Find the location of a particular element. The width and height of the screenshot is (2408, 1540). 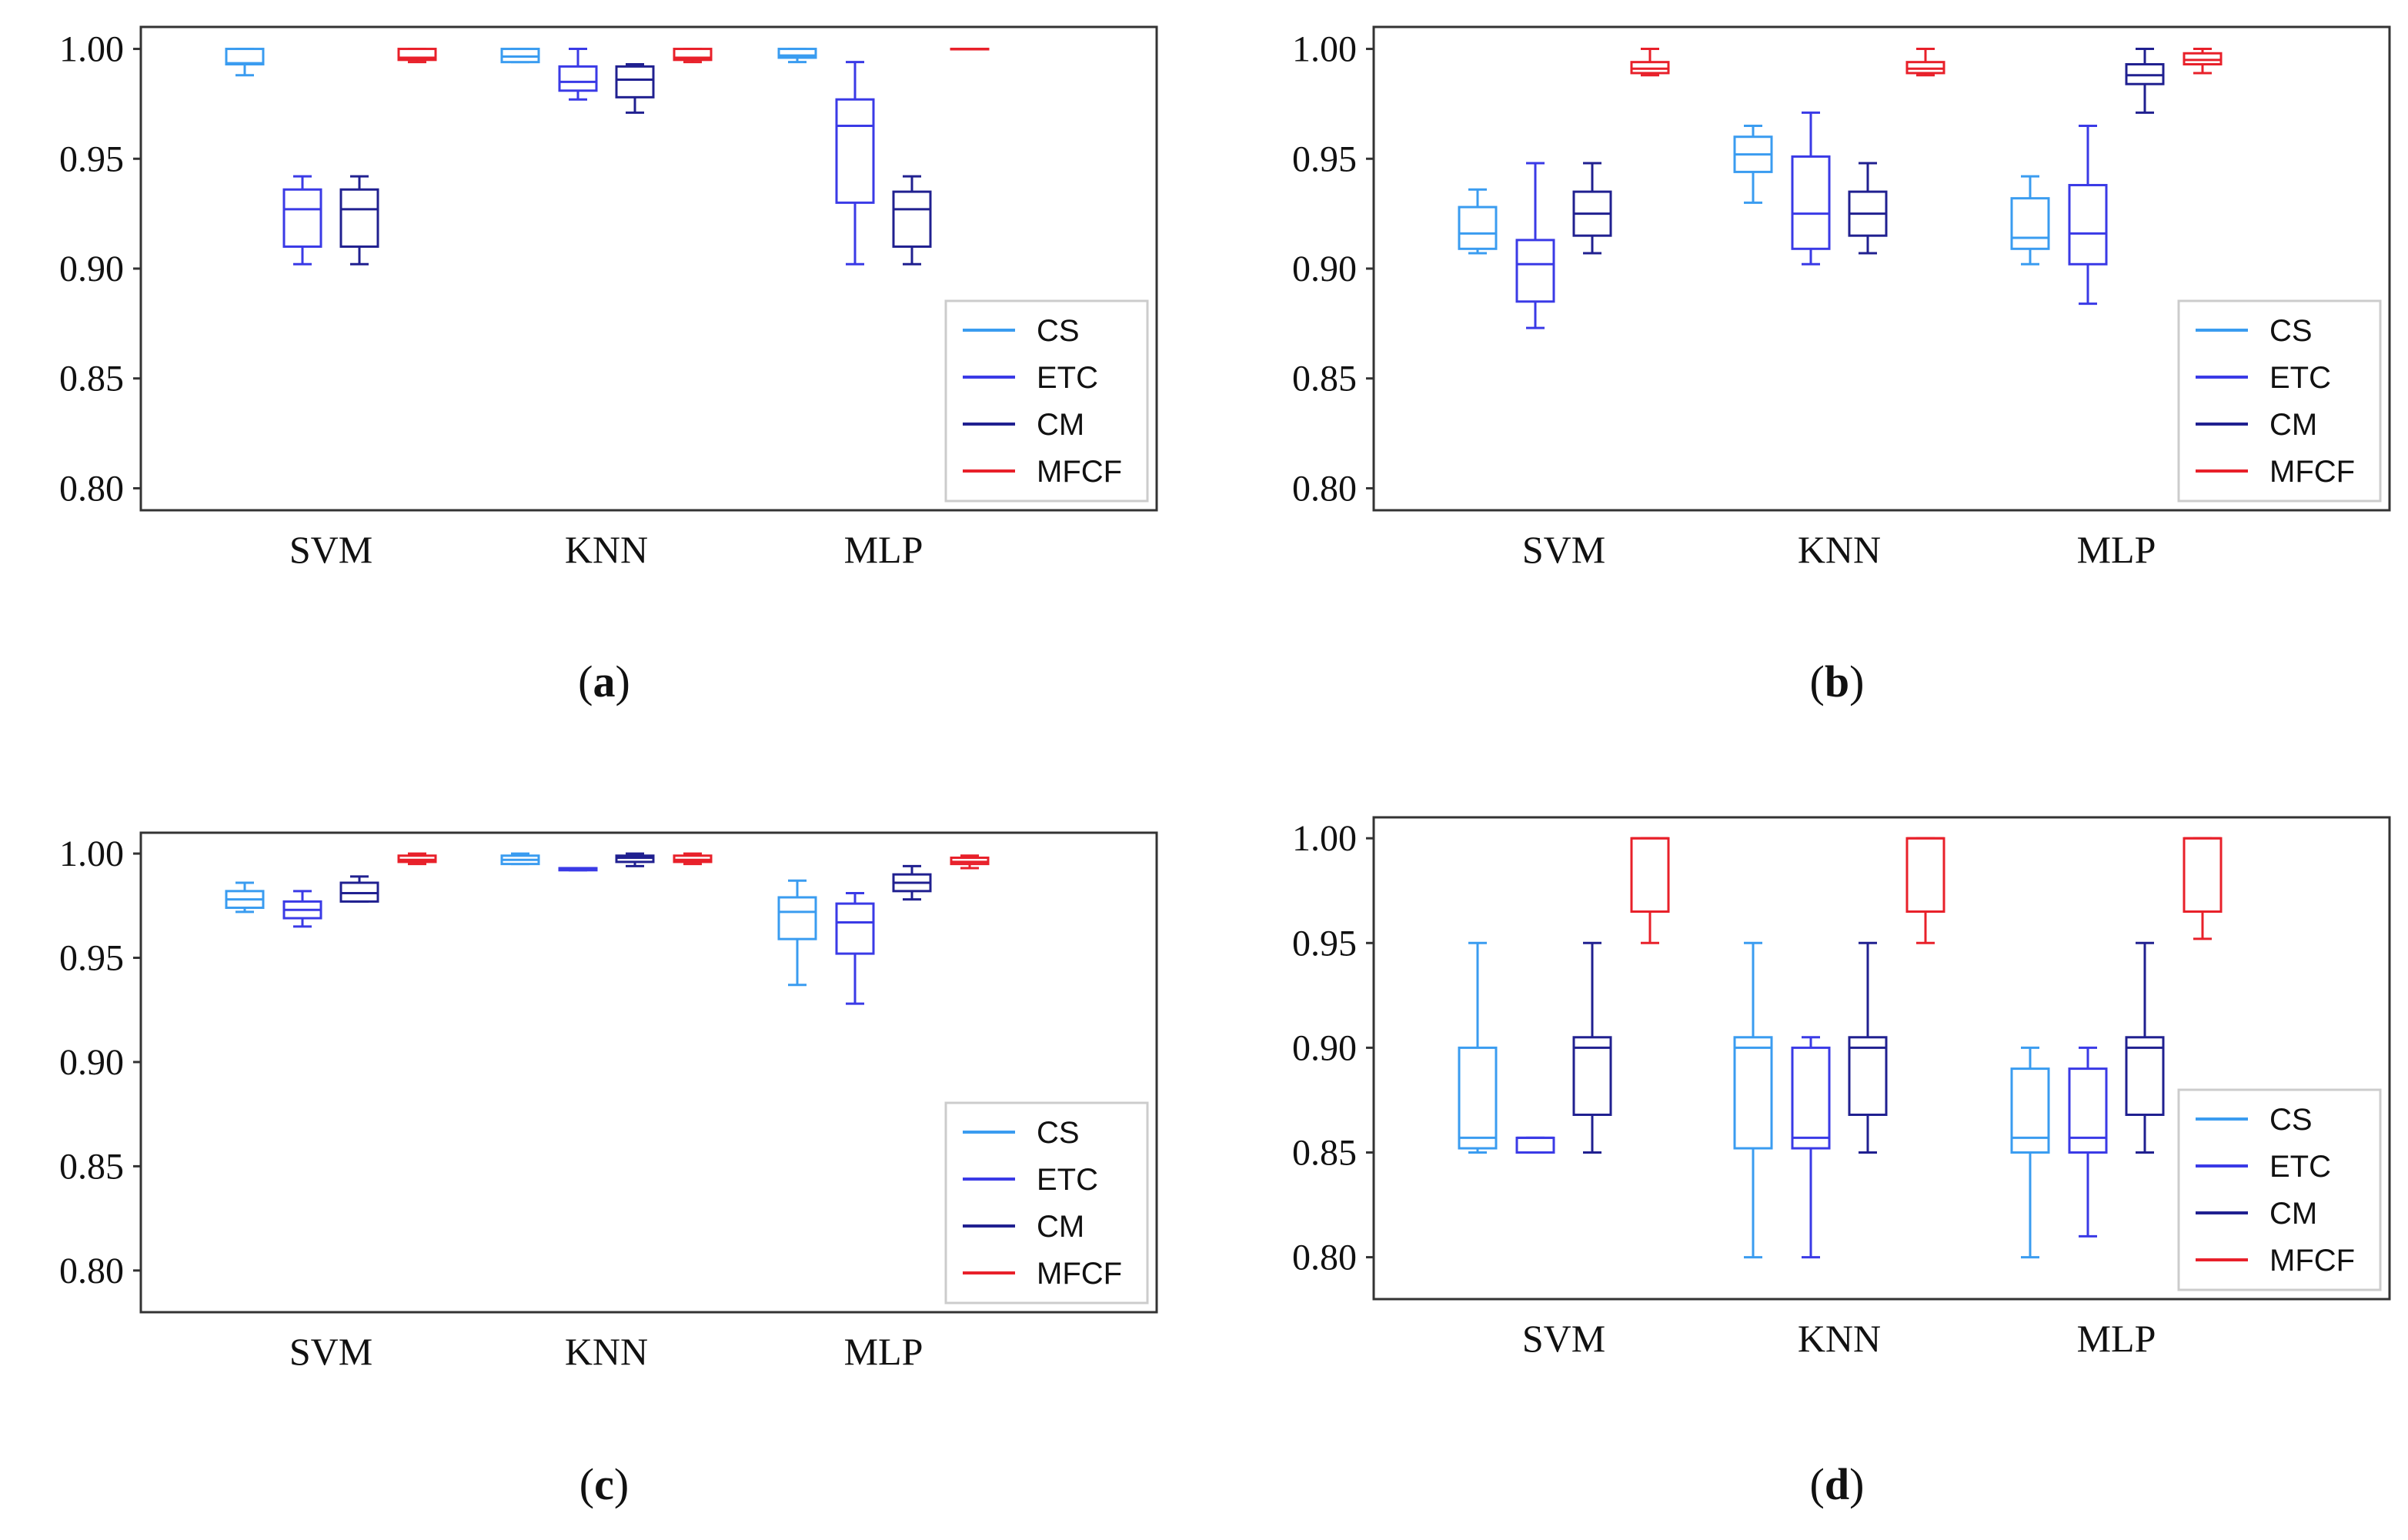

box-cs-svm is located at coordinates (245, 62).